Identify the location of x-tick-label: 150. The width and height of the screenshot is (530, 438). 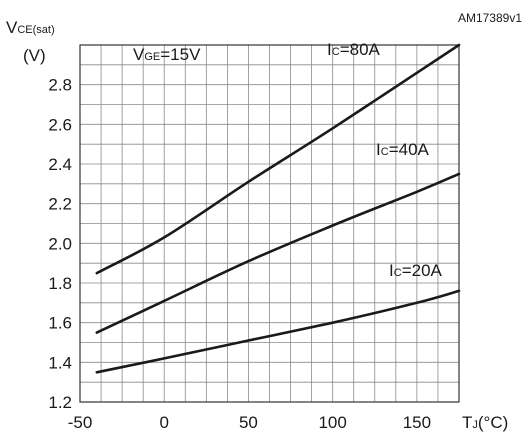
(417, 422).